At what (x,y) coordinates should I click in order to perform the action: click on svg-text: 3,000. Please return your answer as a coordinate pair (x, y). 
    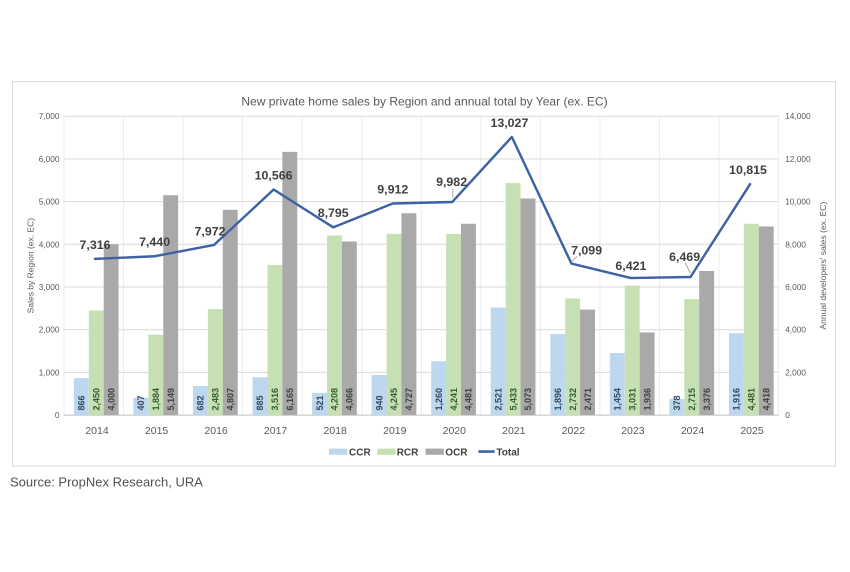
    Looking at the image, I should click on (49, 287).